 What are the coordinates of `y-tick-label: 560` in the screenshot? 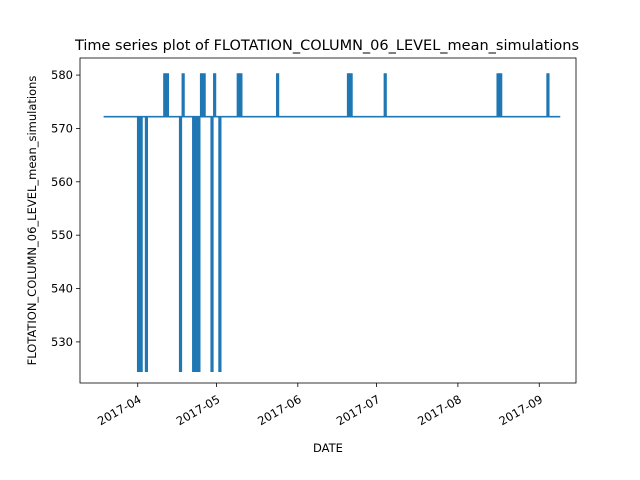 It's located at (62, 182).